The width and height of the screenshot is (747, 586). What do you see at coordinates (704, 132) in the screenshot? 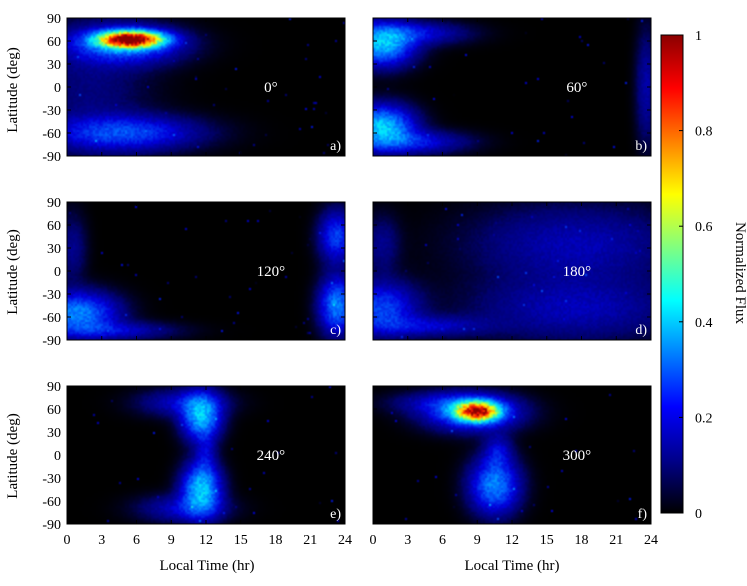
I see `colorbar-tick-label: 0.8` at bounding box center [704, 132].